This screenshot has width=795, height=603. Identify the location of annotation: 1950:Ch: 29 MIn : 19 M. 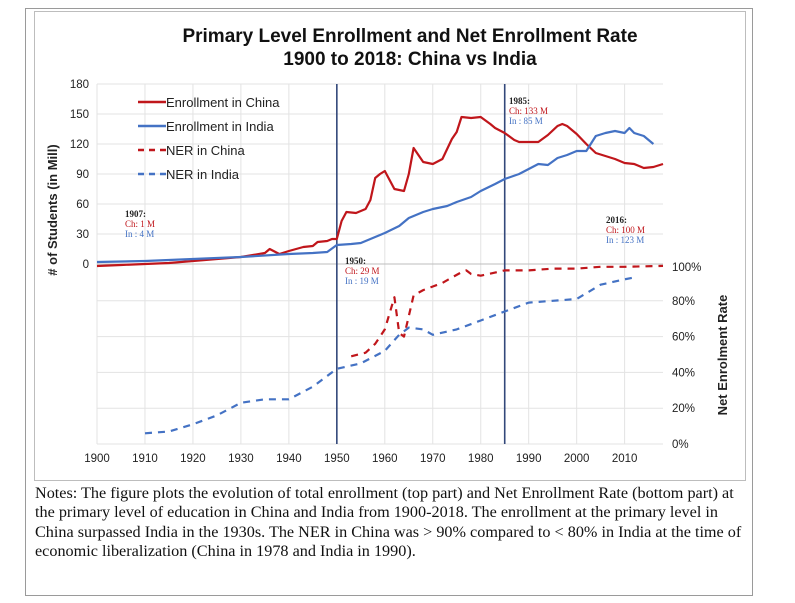
(362, 271).